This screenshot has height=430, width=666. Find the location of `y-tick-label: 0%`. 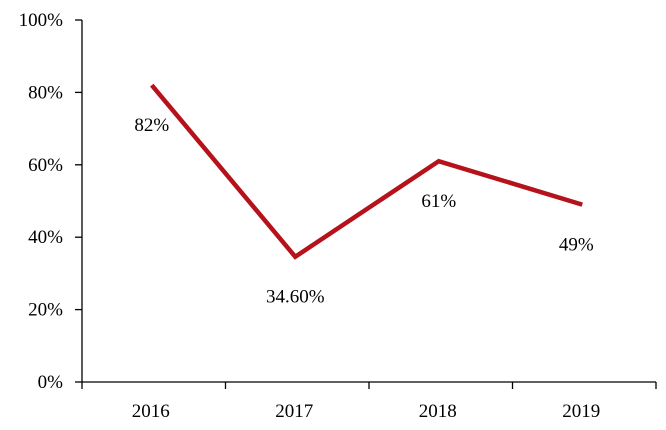

y-tick-label: 0% is located at coordinates (51, 382).